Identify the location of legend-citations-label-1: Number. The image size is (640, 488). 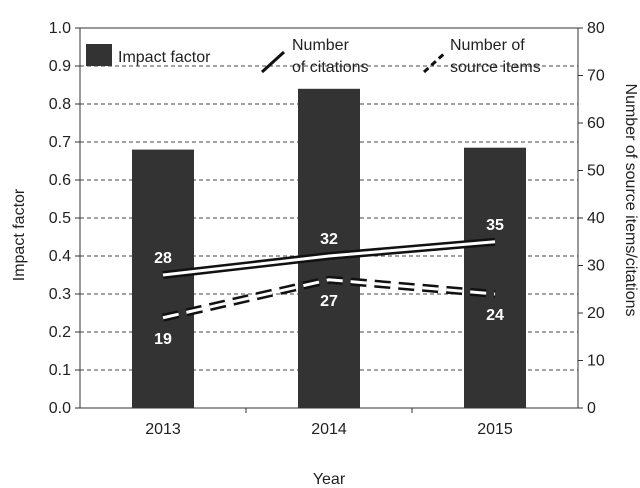
(321, 45).